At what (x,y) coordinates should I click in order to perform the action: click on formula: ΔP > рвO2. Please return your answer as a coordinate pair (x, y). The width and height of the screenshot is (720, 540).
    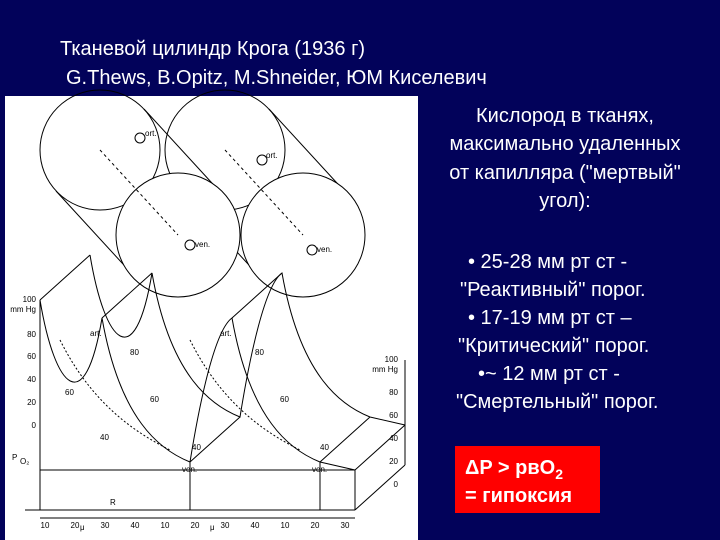
    Looking at the image, I should click on (514, 469).